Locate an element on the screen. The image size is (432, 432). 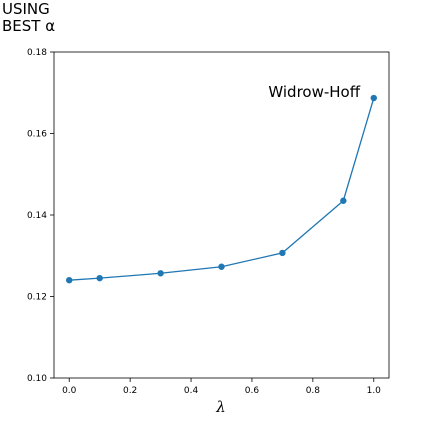
y-tick-label: 0.18 is located at coordinates (37, 53).